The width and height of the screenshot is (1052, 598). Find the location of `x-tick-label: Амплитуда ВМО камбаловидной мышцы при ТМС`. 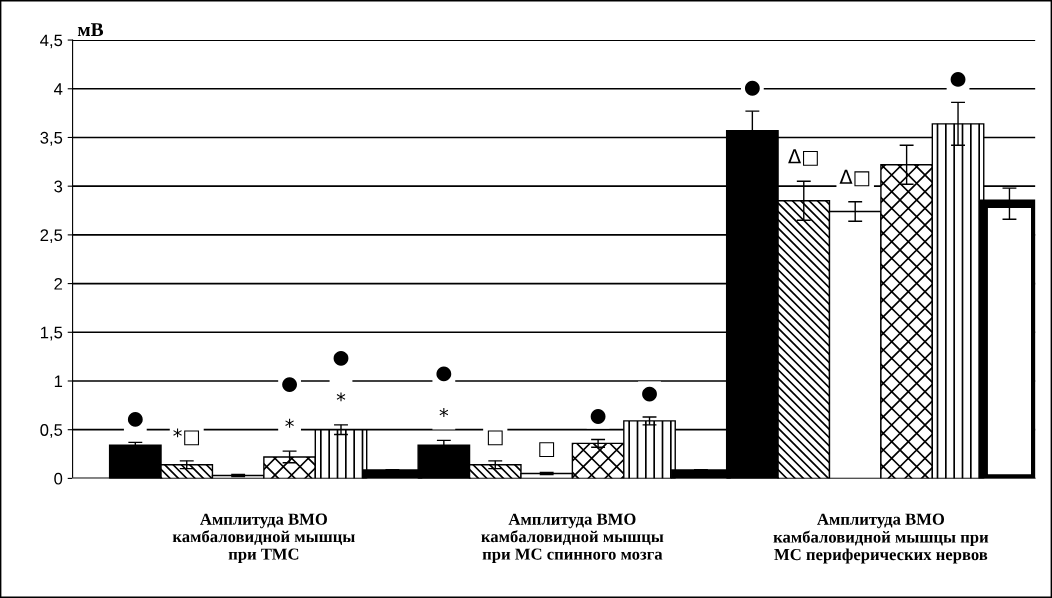

x-tick-label: Амплитуда ВМО камбаловидной мышцы при ТМС is located at coordinates (263, 538).